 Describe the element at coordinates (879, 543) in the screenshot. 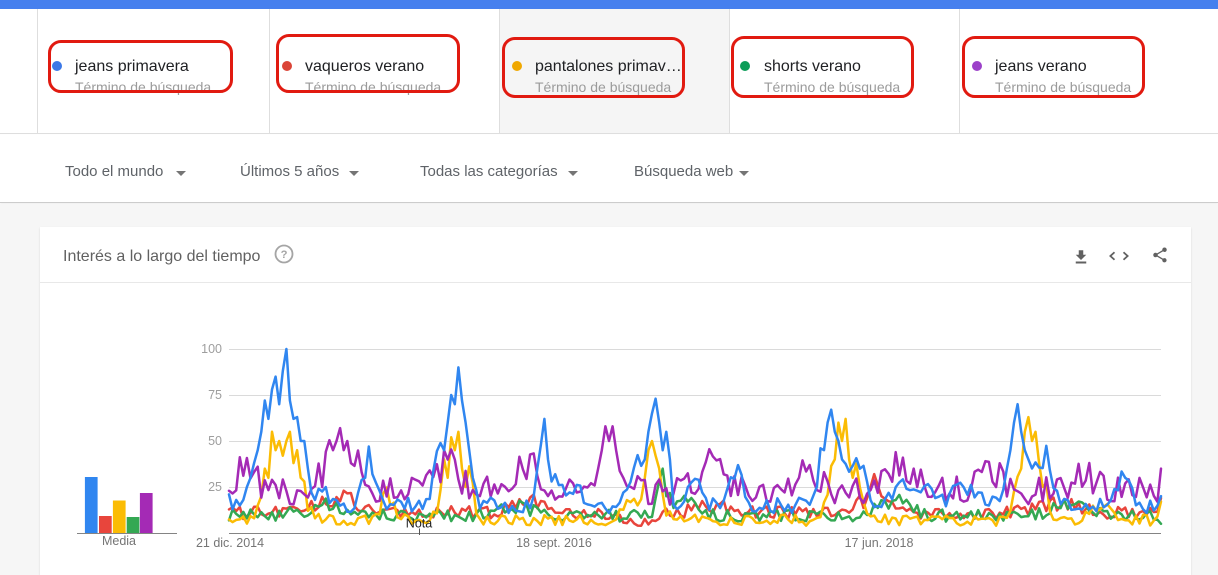

I see `svg-text: 17 jun. 2018` at that location.